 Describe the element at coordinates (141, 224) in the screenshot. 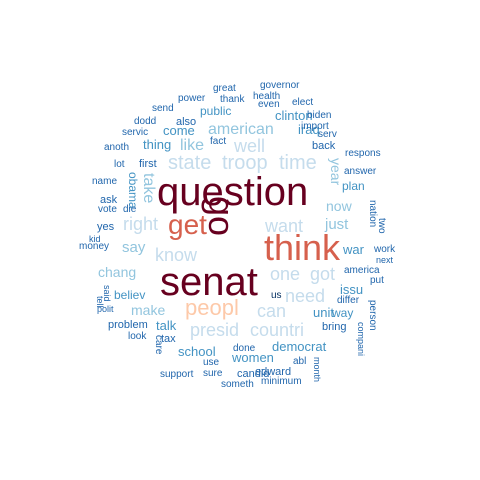

I see `word: right` at that location.